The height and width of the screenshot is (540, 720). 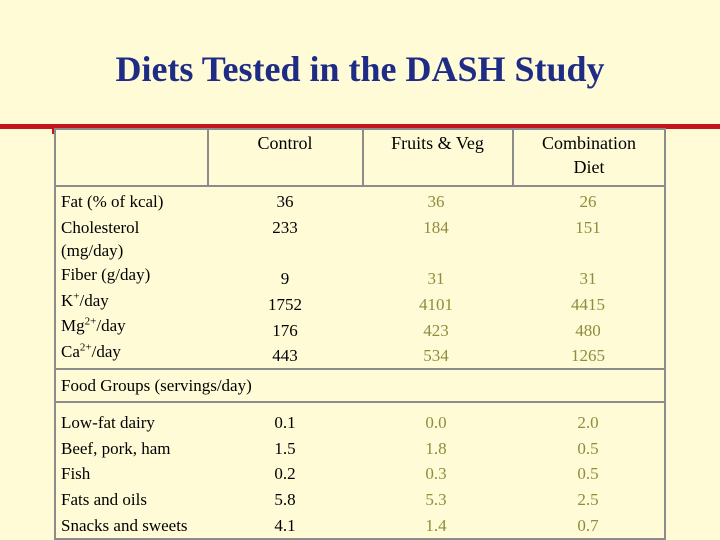 What do you see at coordinates (436, 499) in the screenshot?
I see `food-fruits-3: 5.3` at bounding box center [436, 499].